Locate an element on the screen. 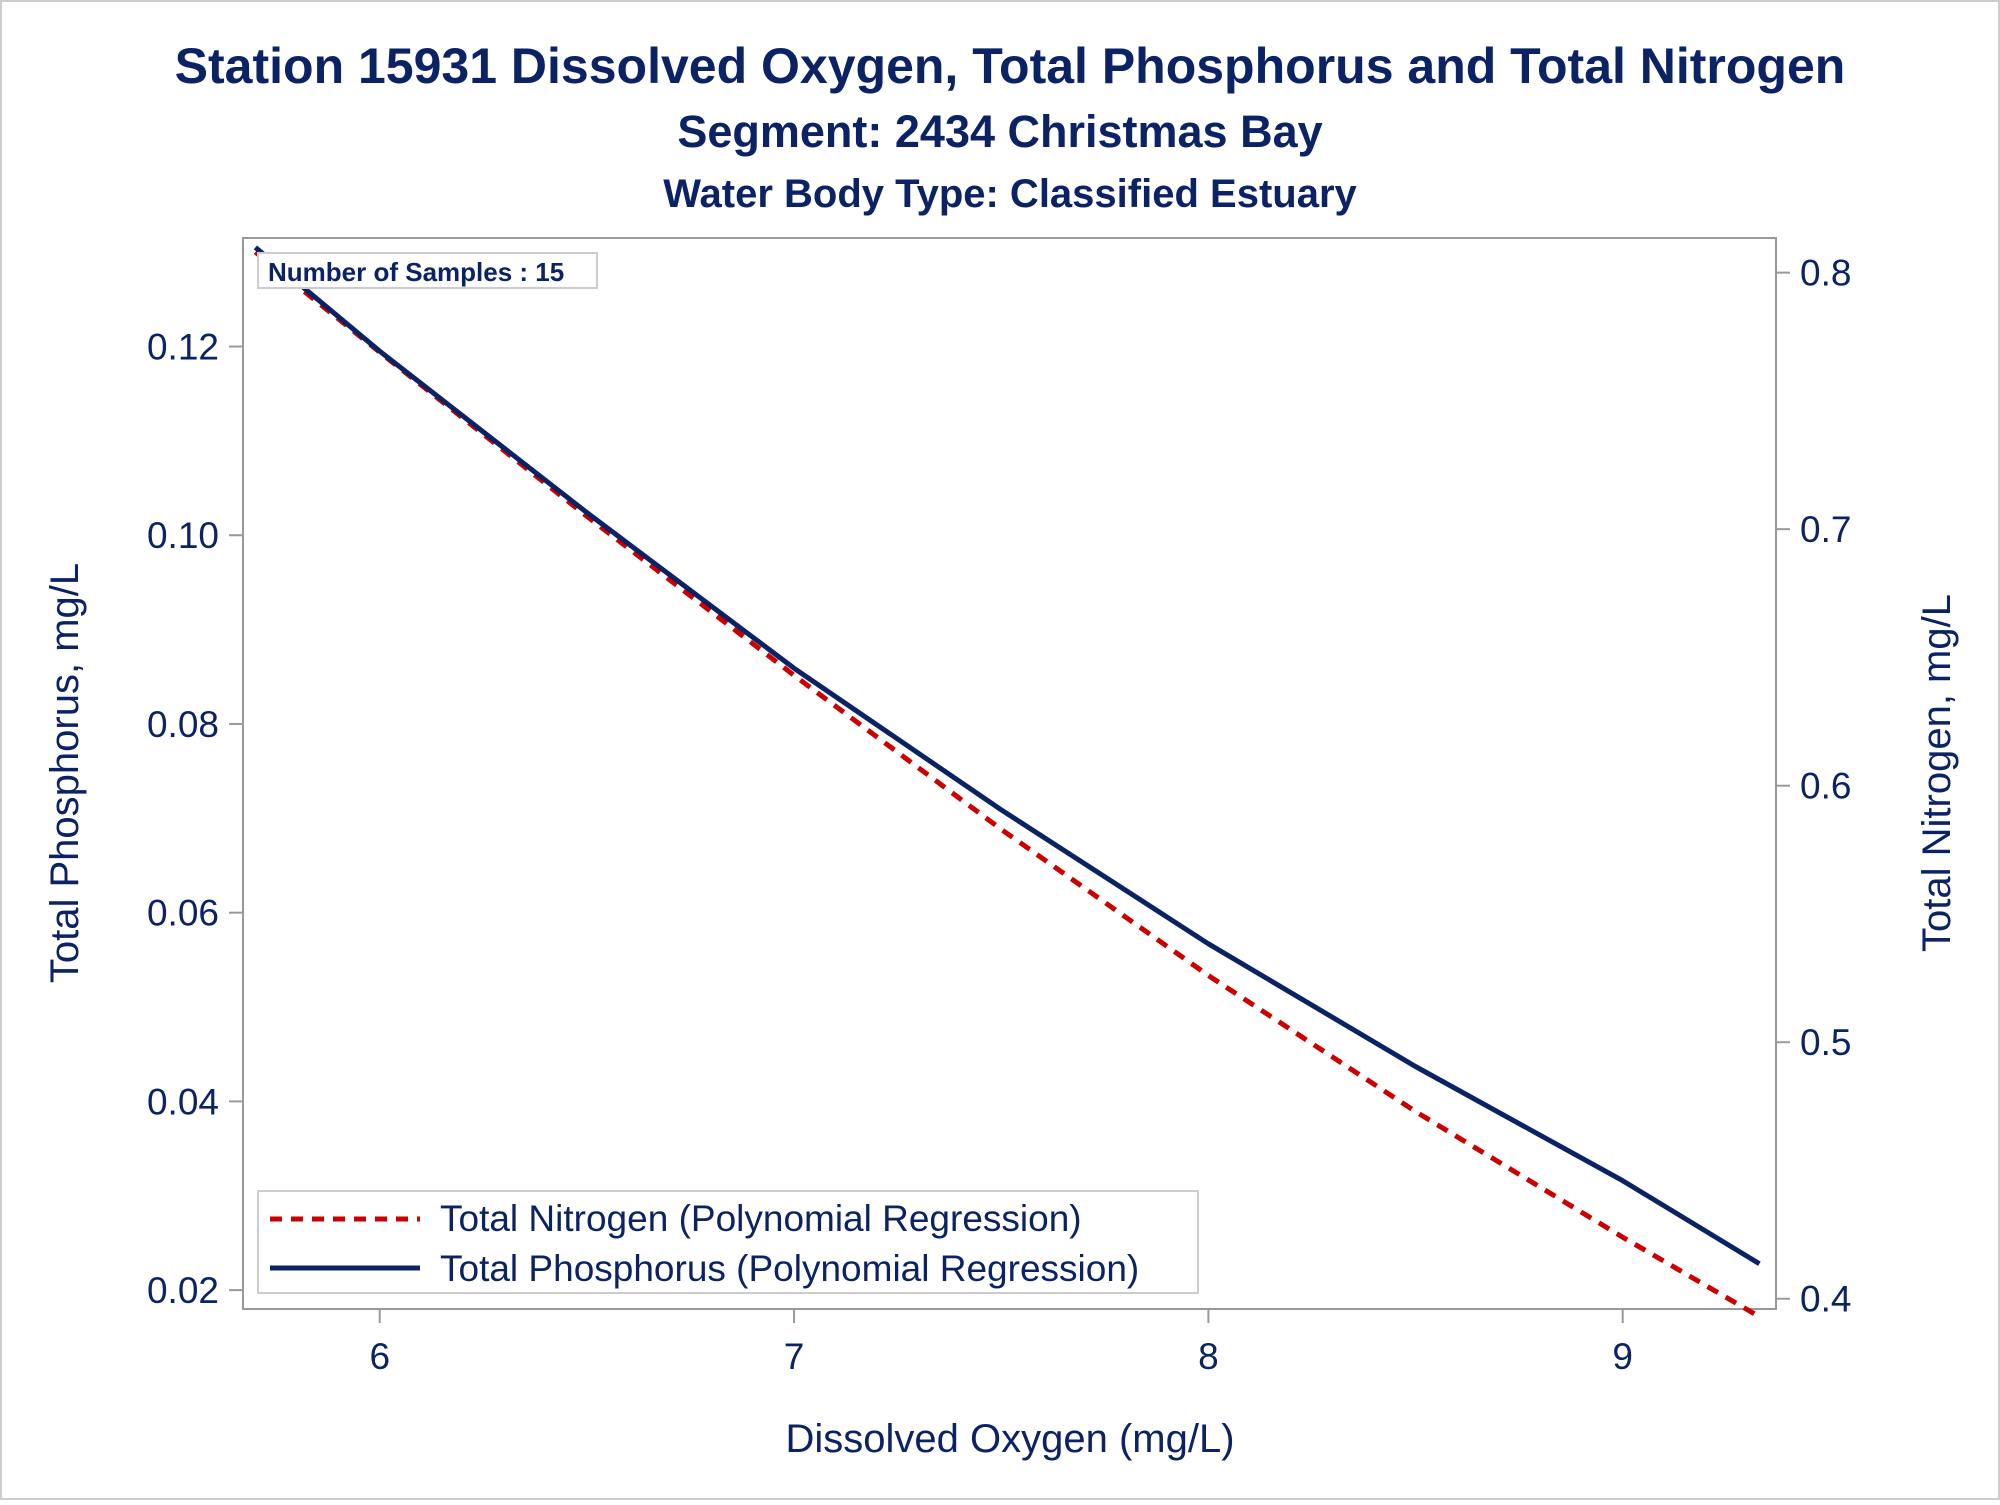 The height and width of the screenshot is (1505, 2000). legend-label-nitrogen: Total Nitrogen (Polynomial Regression) is located at coordinates (761, 1218).